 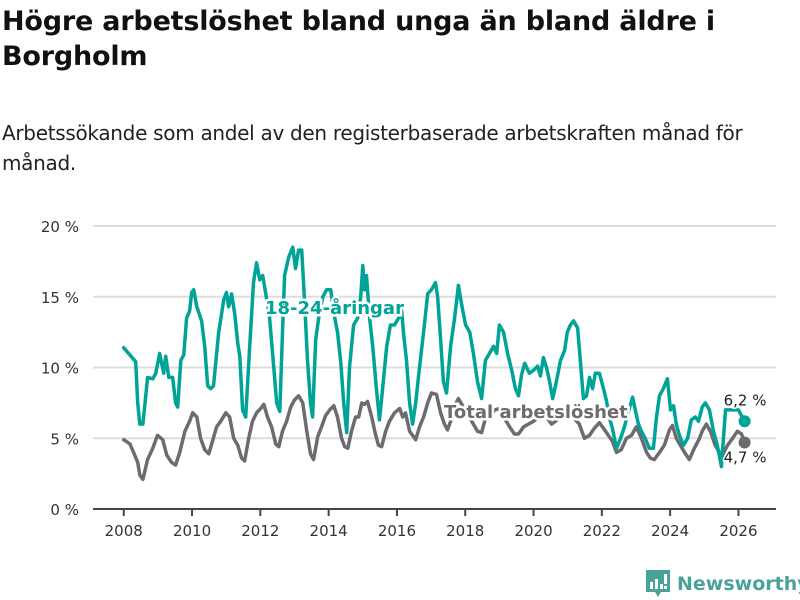 What do you see at coordinates (334, 308) in the screenshot?
I see `series-label-youth: 18-24-åringar` at bounding box center [334, 308].